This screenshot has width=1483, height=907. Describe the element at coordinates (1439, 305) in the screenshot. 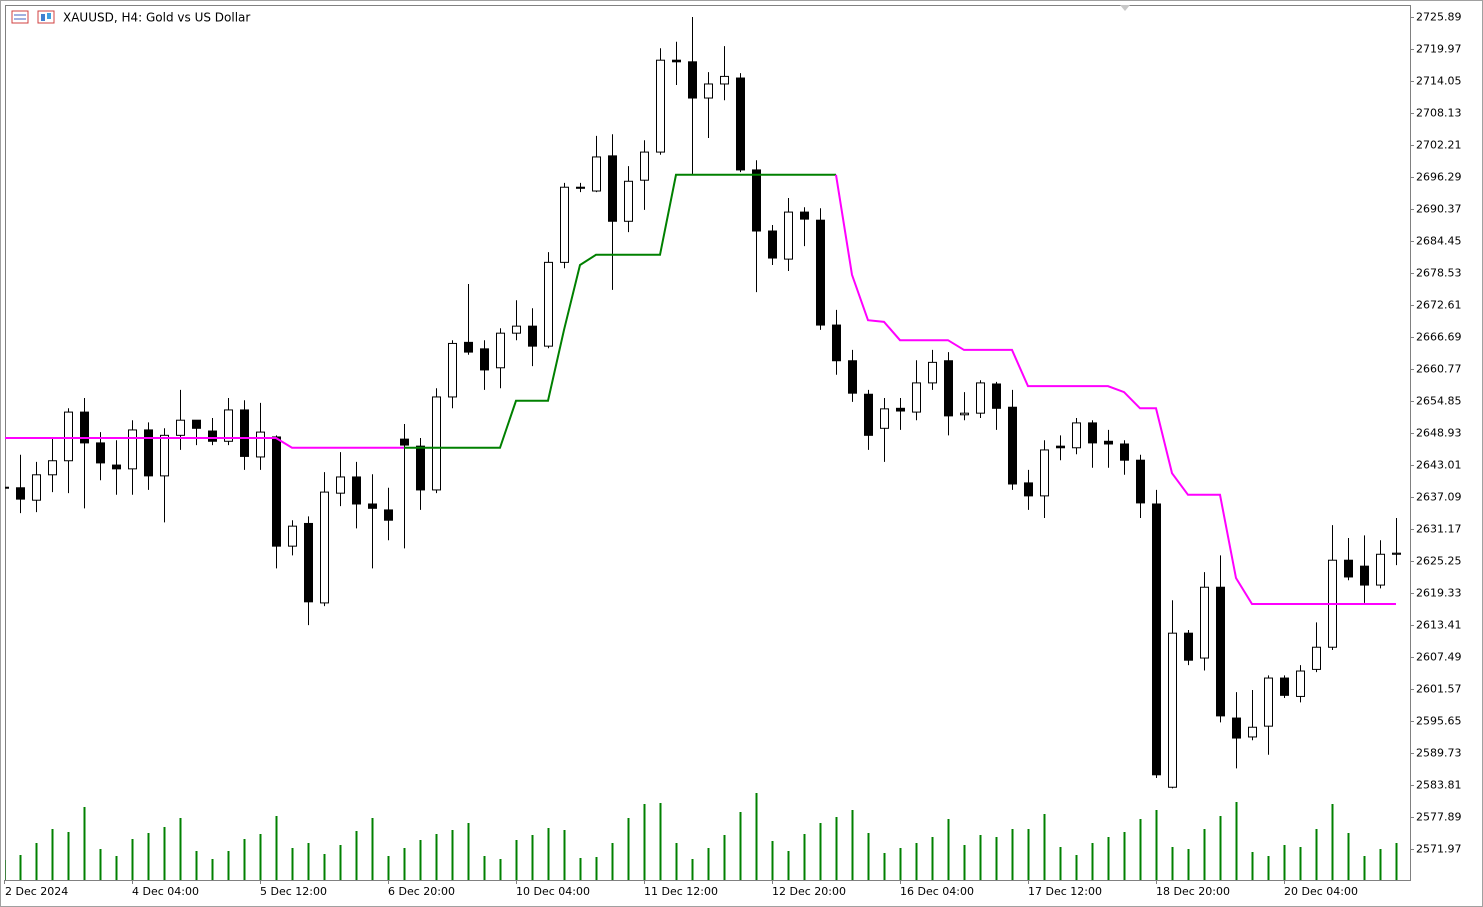

I see `y-tick-label: 2672.61` at that location.